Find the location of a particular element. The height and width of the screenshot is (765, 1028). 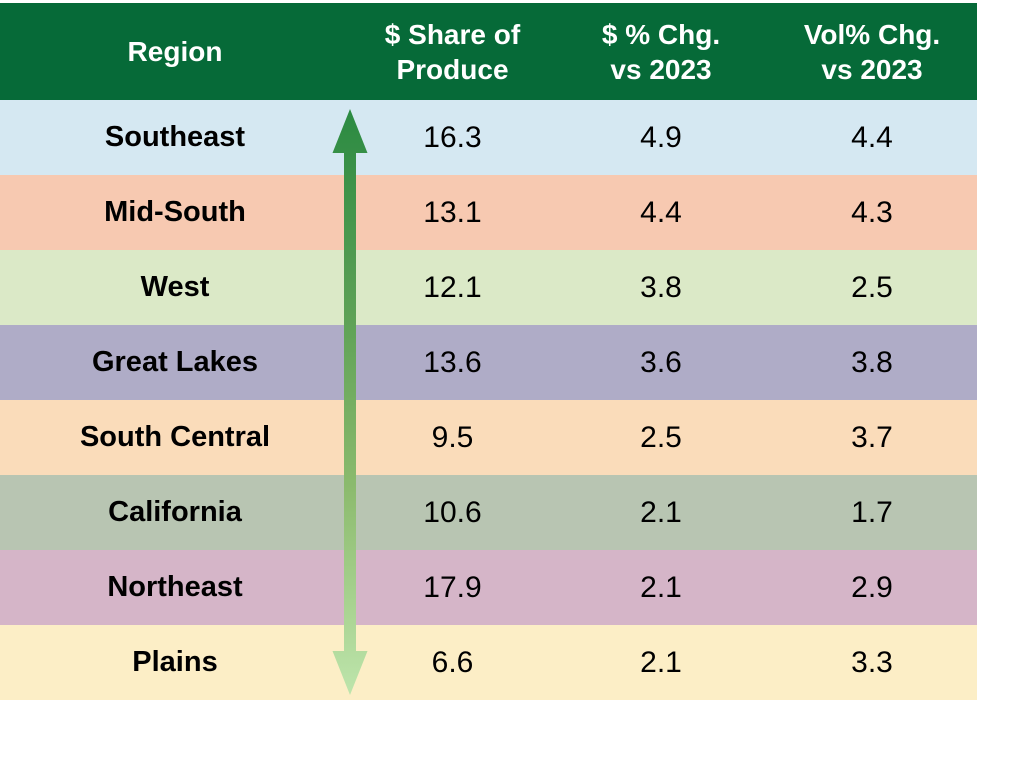

table-row: Southeast 16.3 4.9 4.4 is located at coordinates (488, 137).